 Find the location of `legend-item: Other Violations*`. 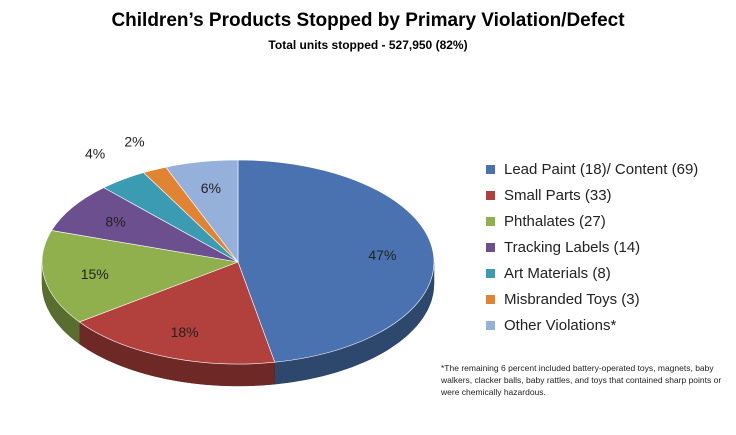

legend-item: Other Violations* is located at coordinates (592, 325).